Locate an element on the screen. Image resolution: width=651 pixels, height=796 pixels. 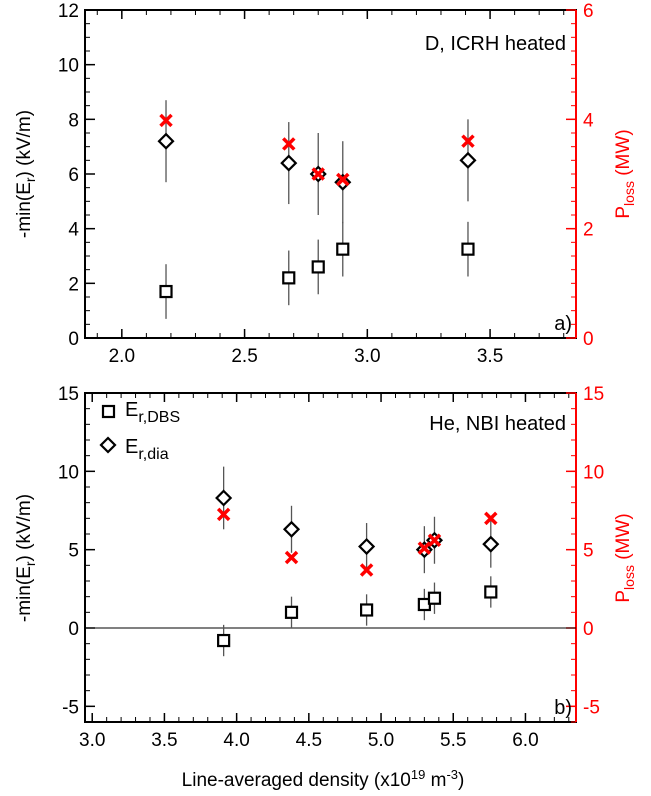
legend-label-dbs-sub: r,DBS is located at coordinates (159, 417).